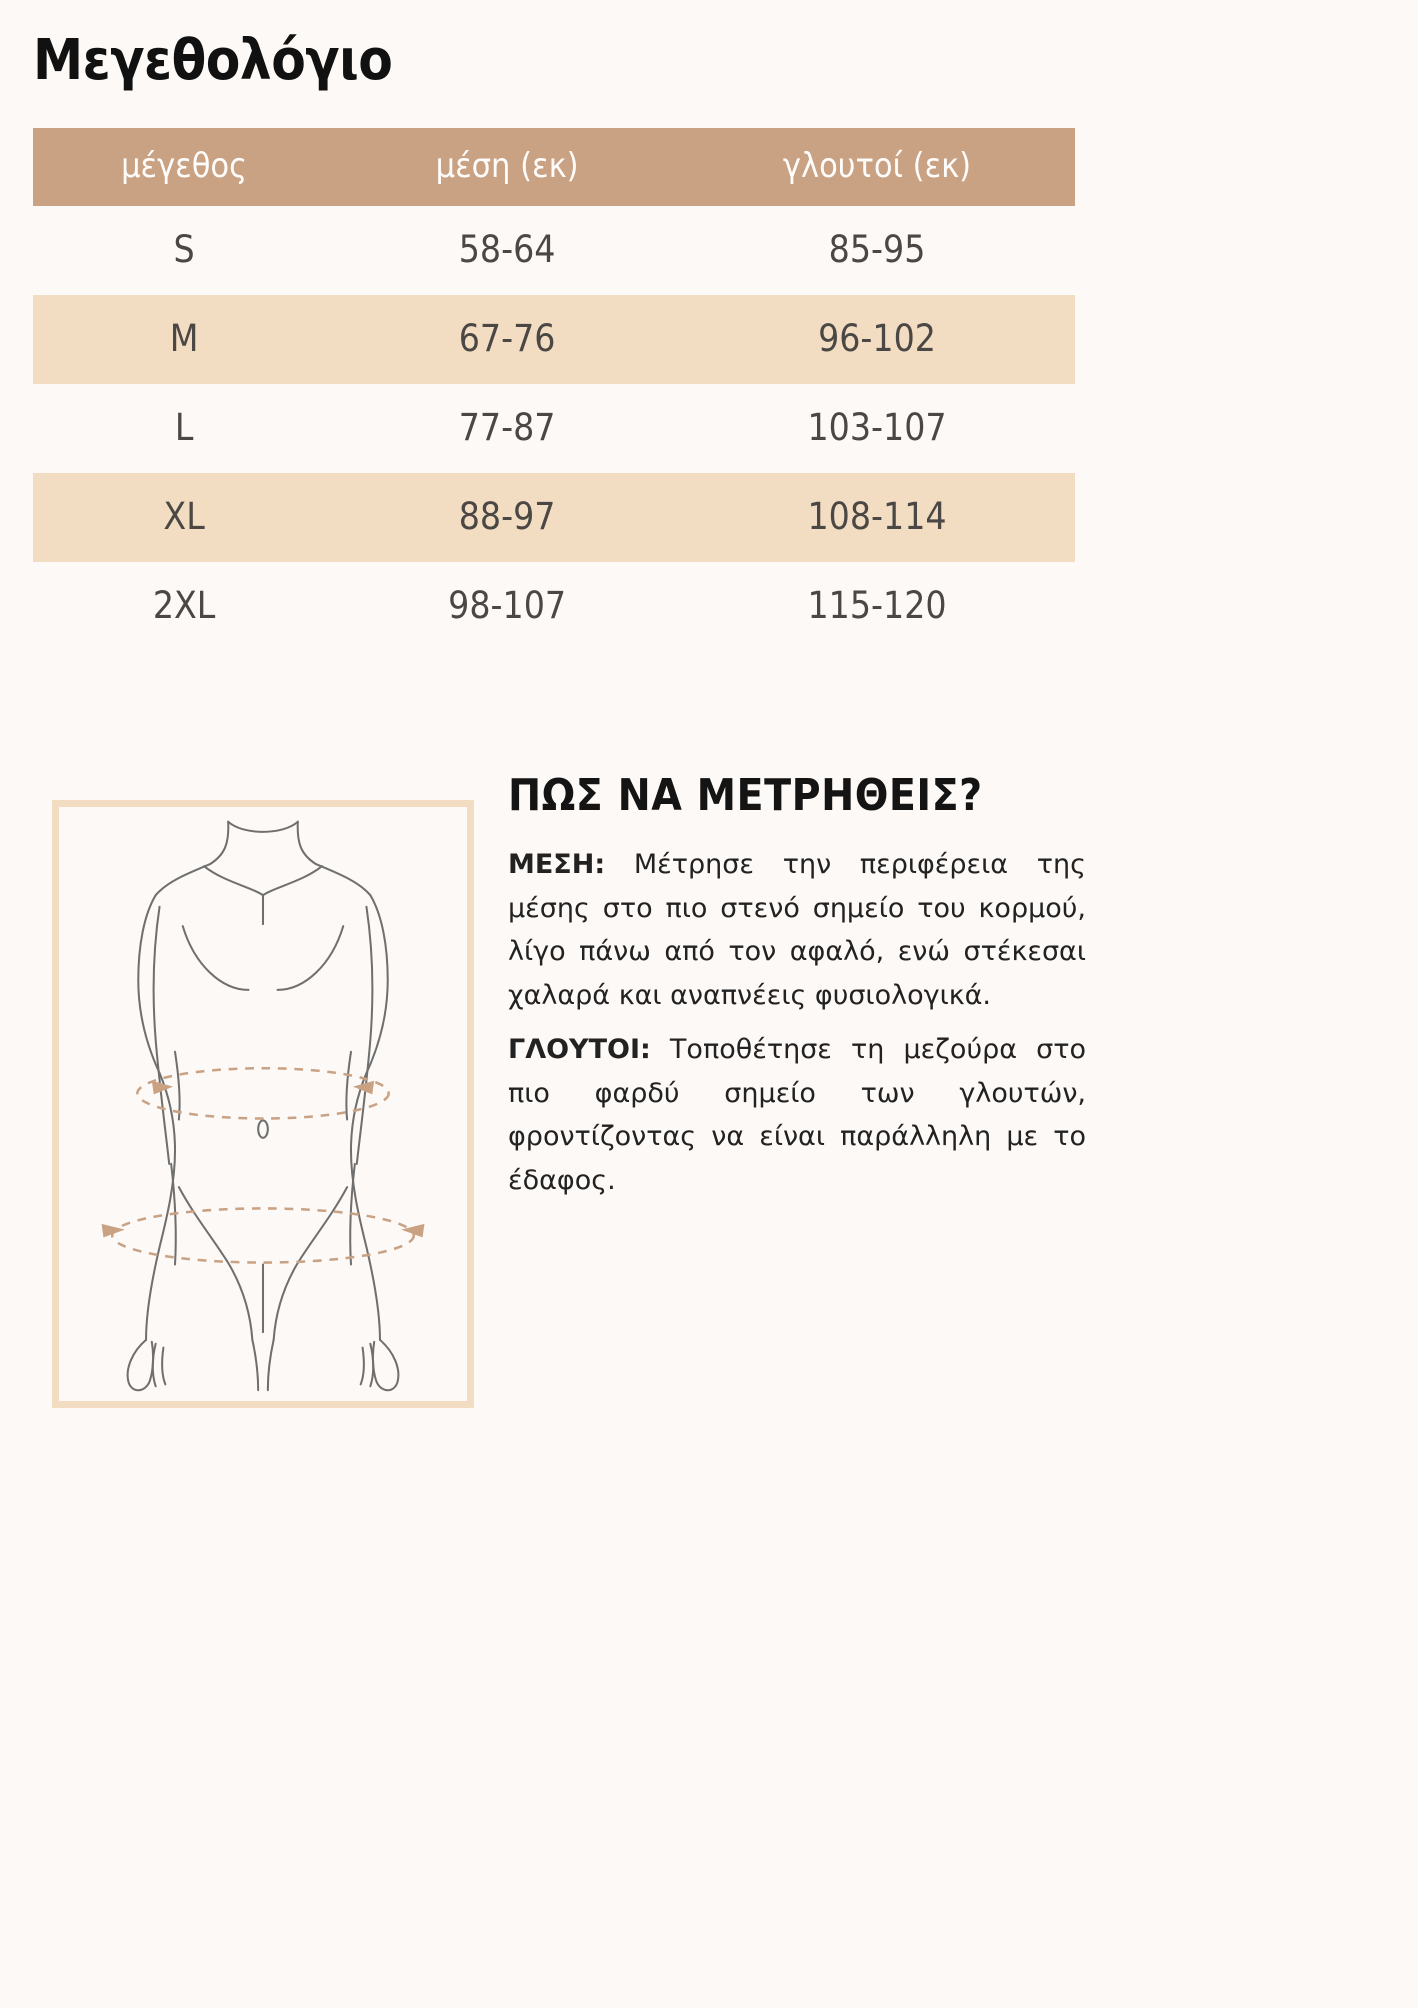 This screenshot has height=2008, width=1418. What do you see at coordinates (263, 1093) in the screenshot?
I see `dashed-ellipse-waist` at bounding box center [263, 1093].